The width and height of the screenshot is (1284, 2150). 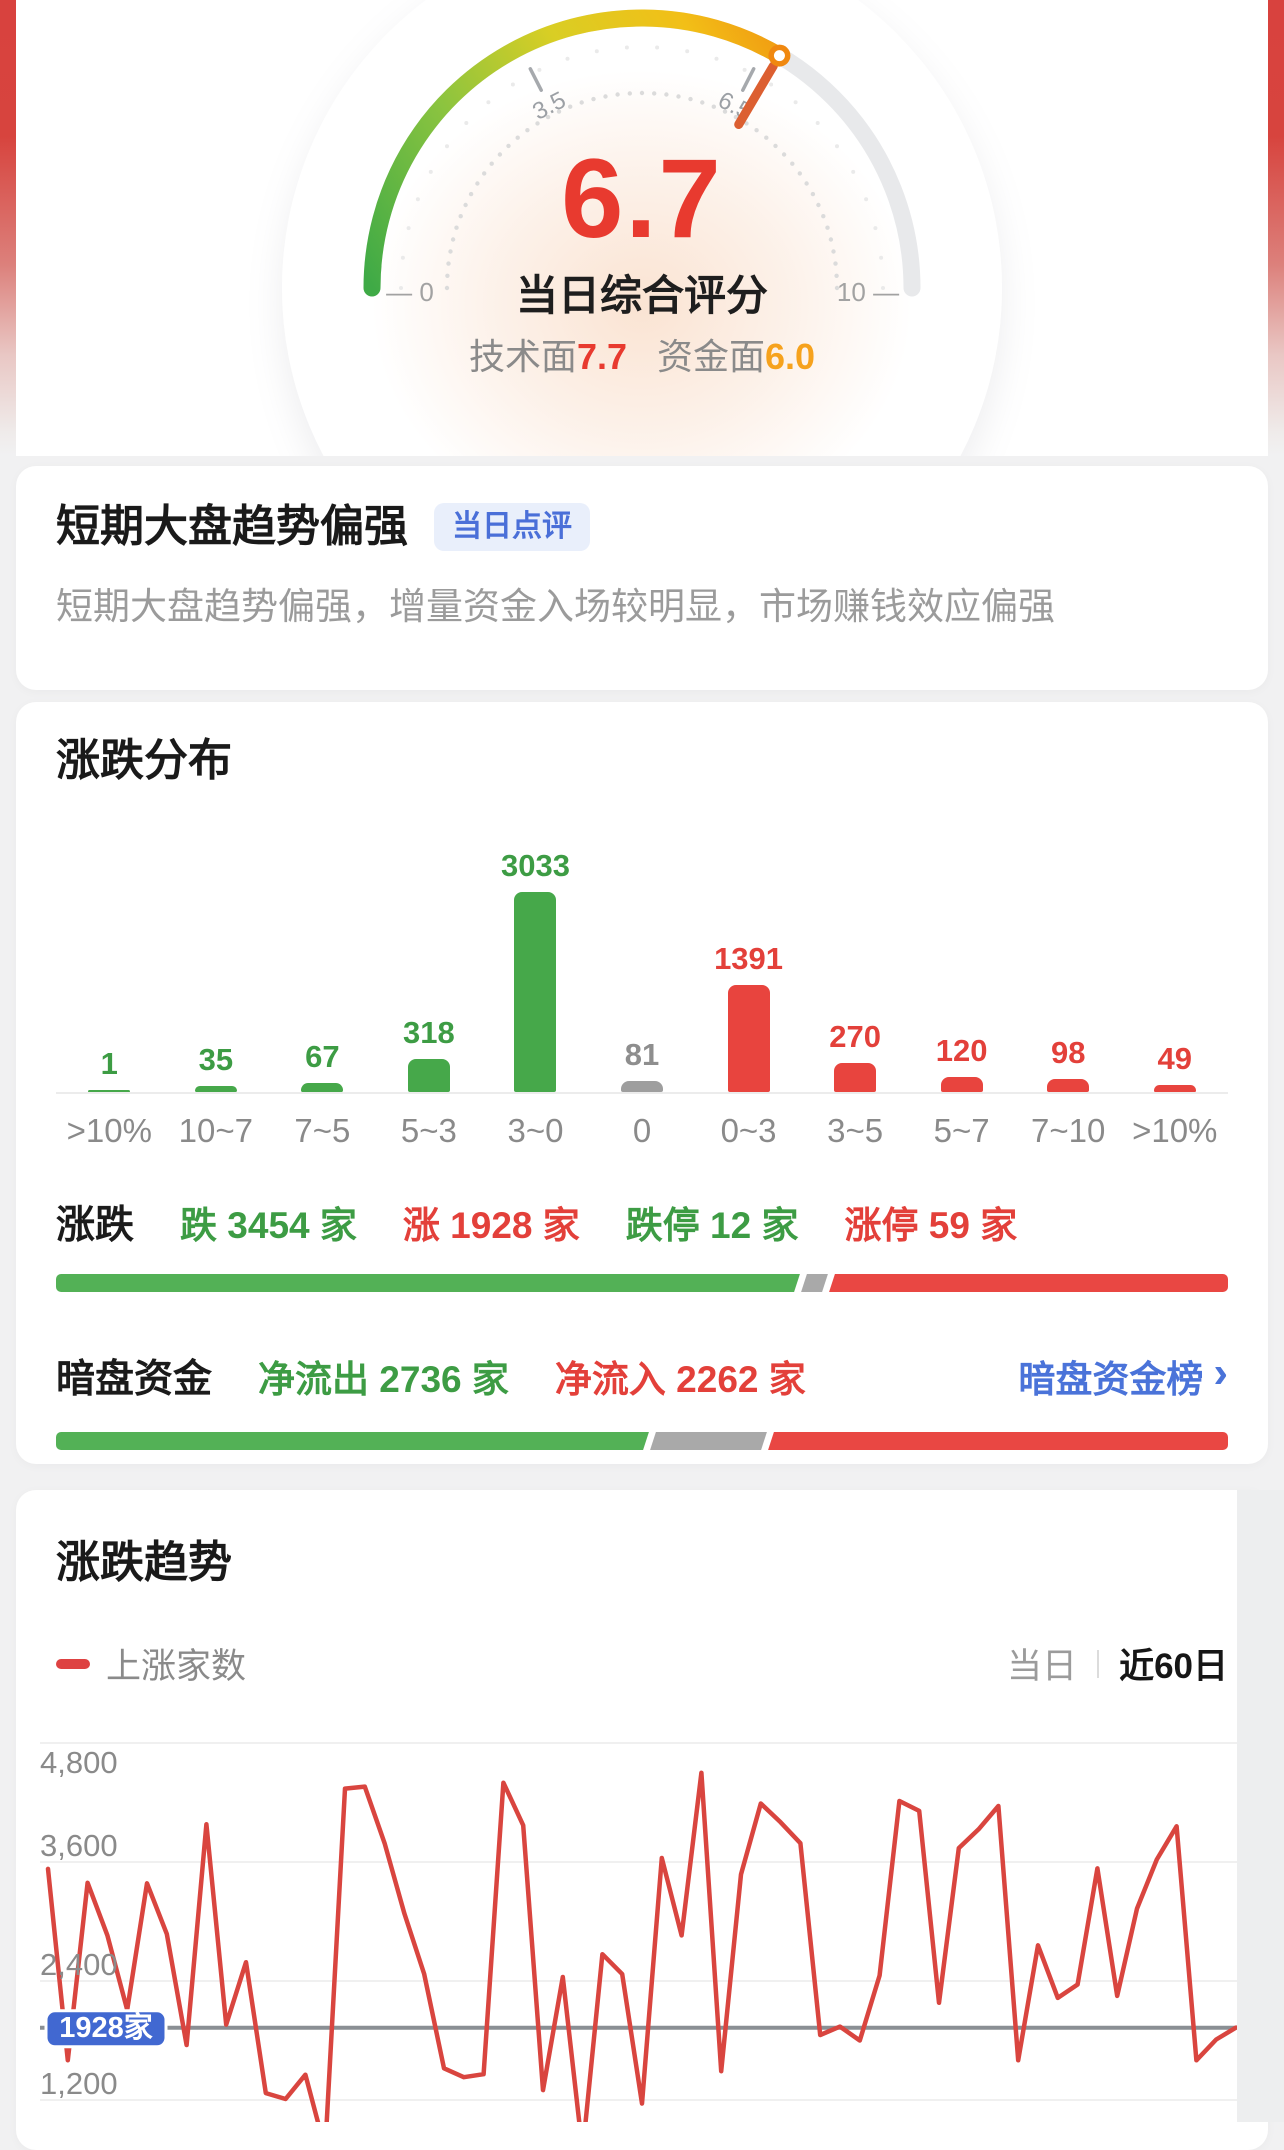 What do you see at coordinates (756, 95) in the screenshot?
I see `gauge-needle` at bounding box center [756, 95].